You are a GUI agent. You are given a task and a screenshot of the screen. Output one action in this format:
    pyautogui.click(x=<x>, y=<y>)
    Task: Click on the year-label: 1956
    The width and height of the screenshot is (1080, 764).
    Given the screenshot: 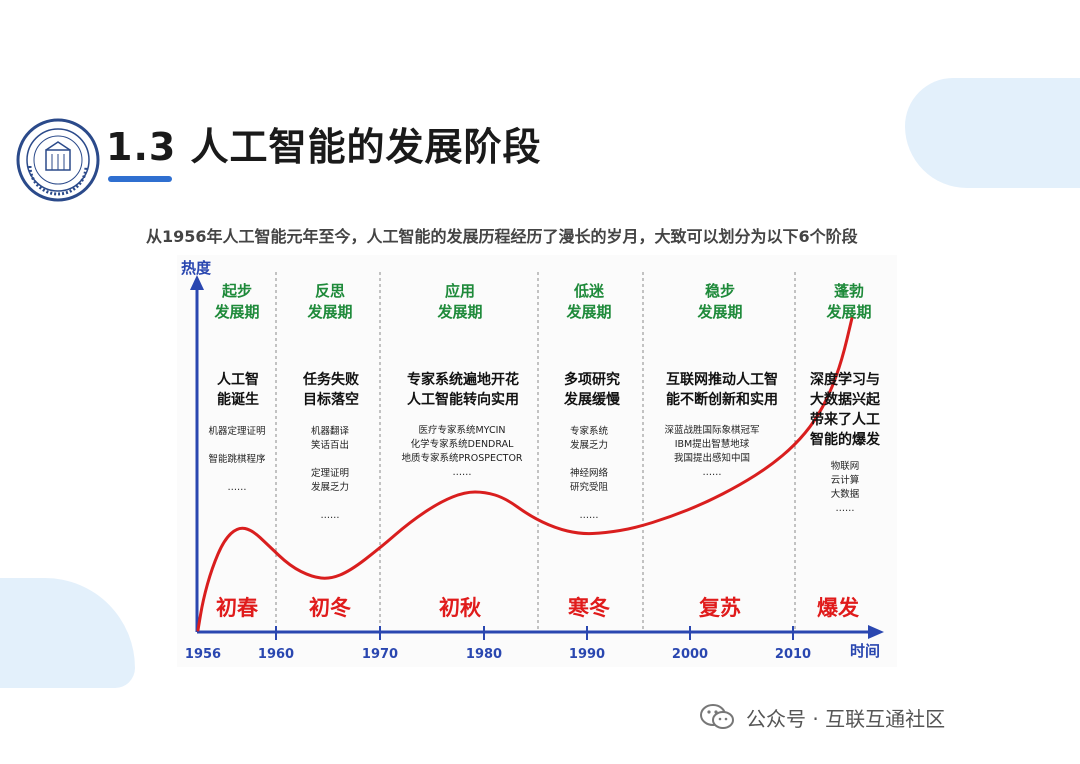 What is the action you would take?
    pyautogui.click(x=203, y=654)
    